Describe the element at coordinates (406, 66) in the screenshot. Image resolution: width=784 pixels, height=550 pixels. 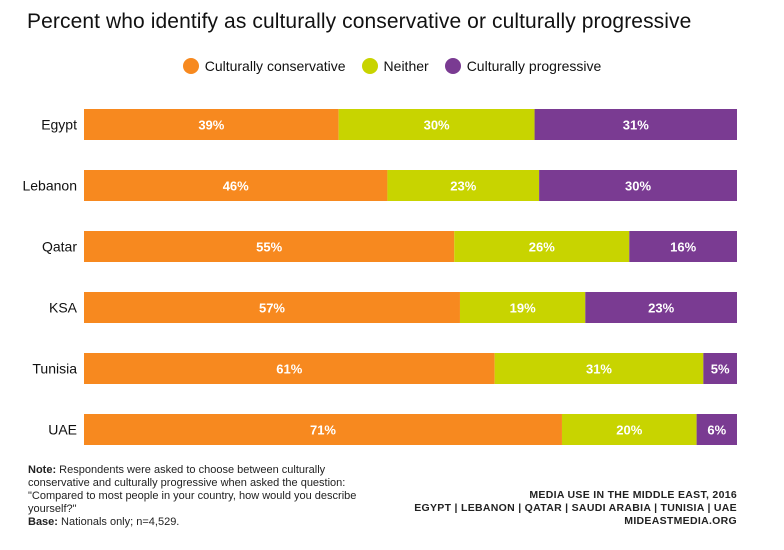
I see `legend-label-neither: Neither` at that location.